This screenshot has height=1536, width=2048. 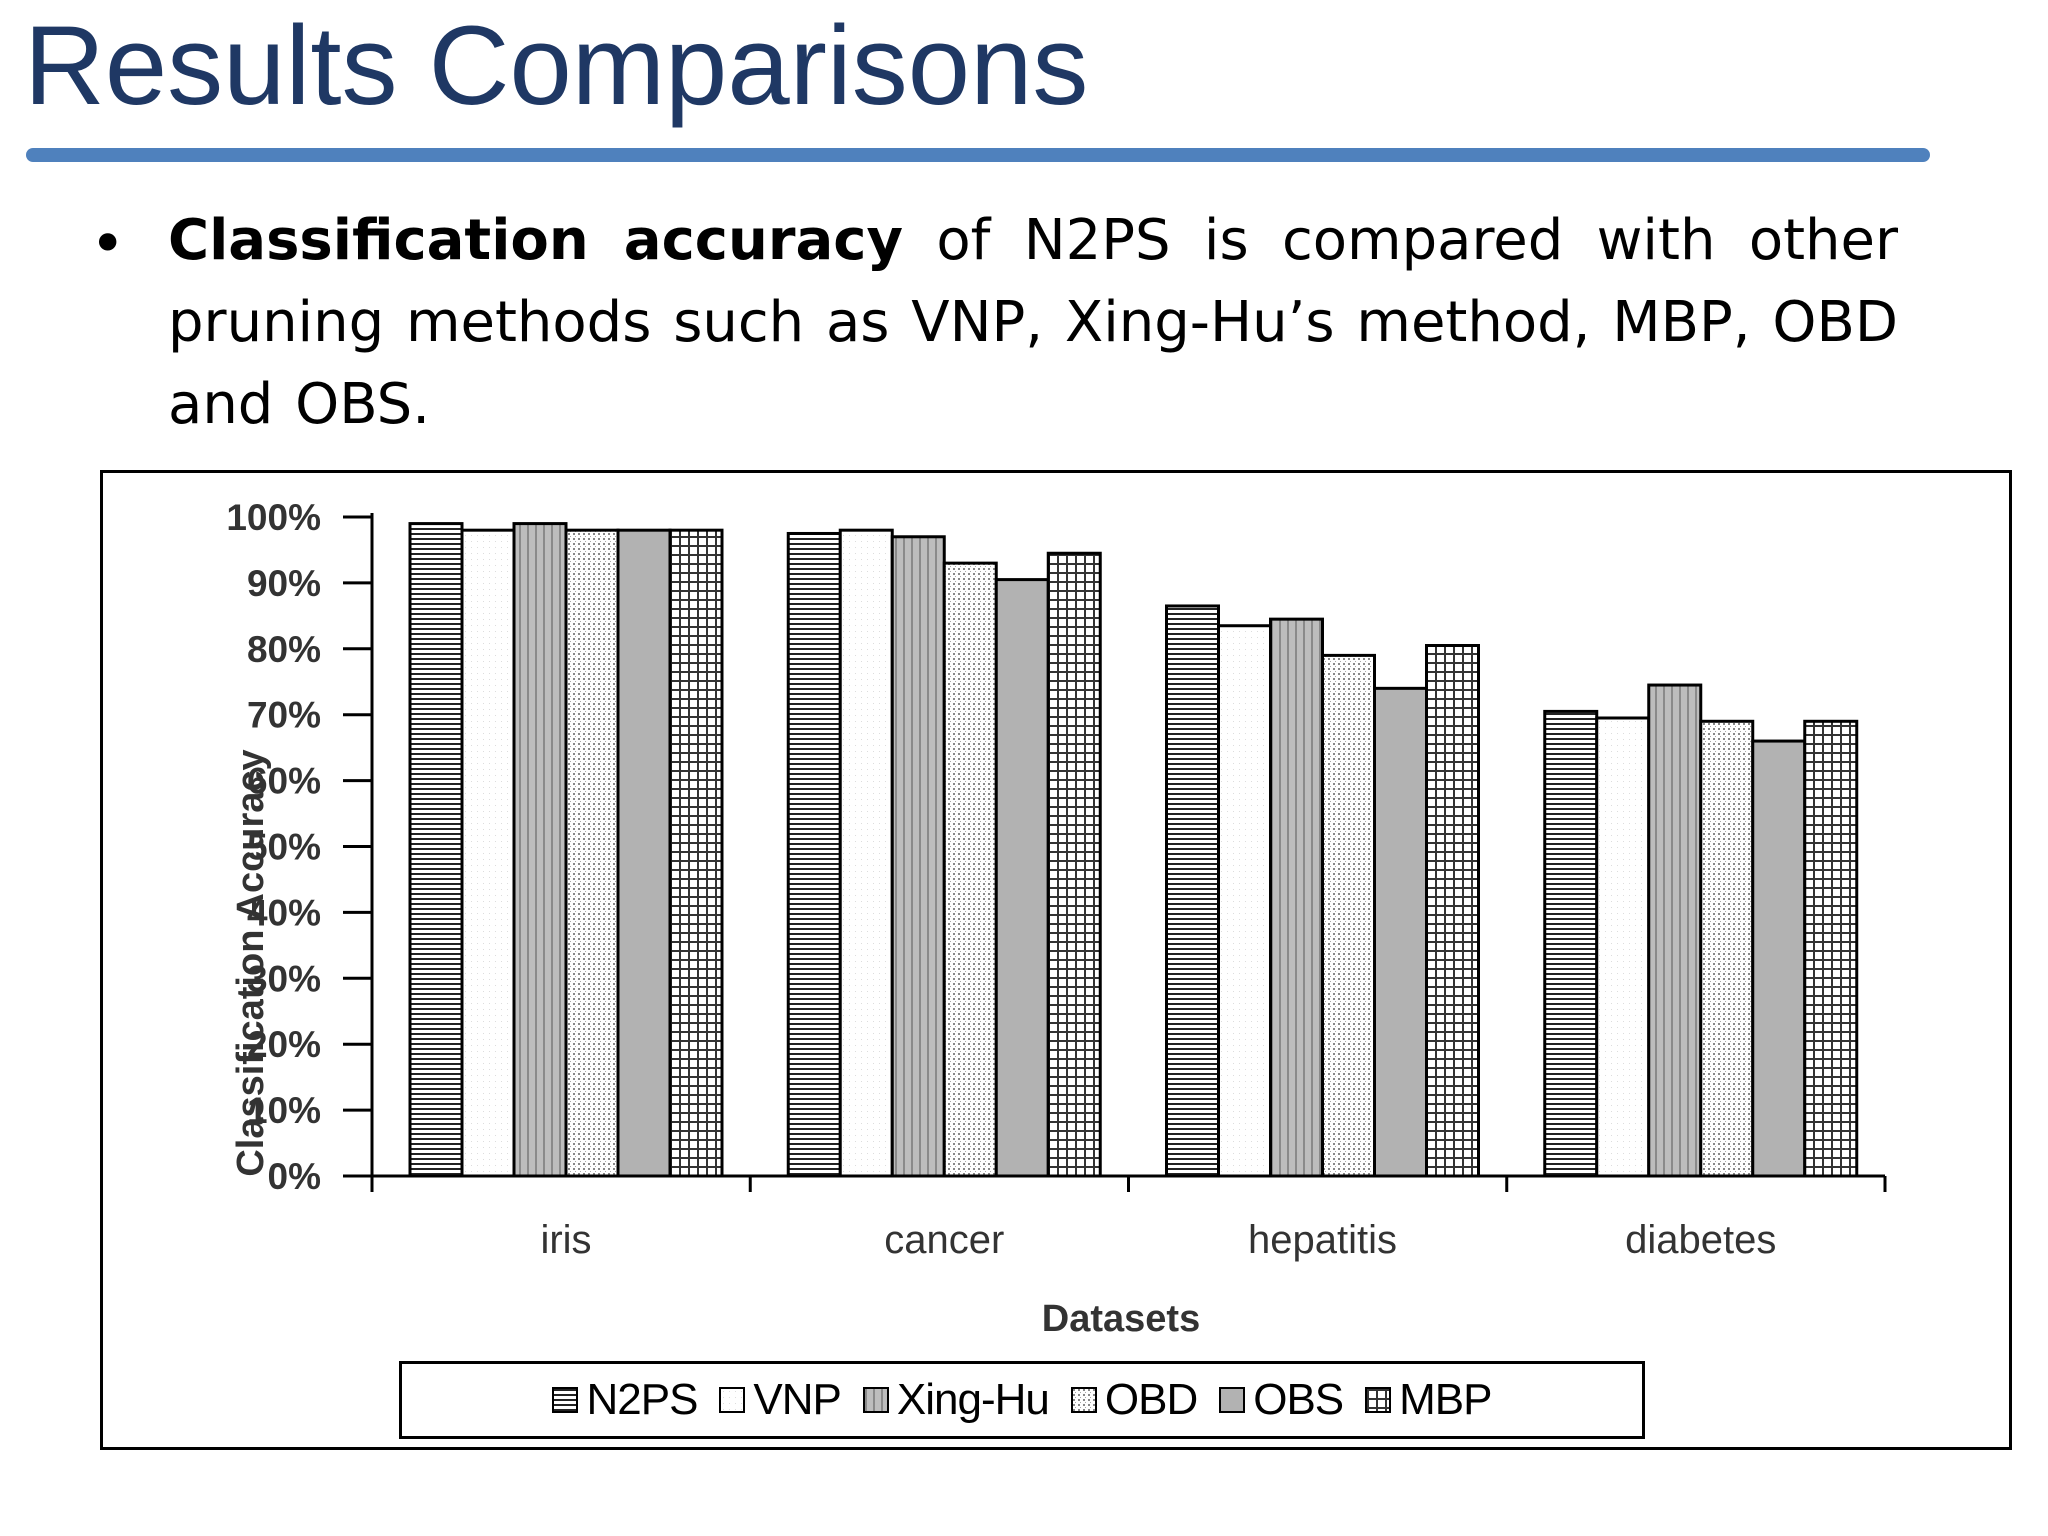 I want to click on bullet-bold-text: Classification accuracy, so click(x=535, y=240).